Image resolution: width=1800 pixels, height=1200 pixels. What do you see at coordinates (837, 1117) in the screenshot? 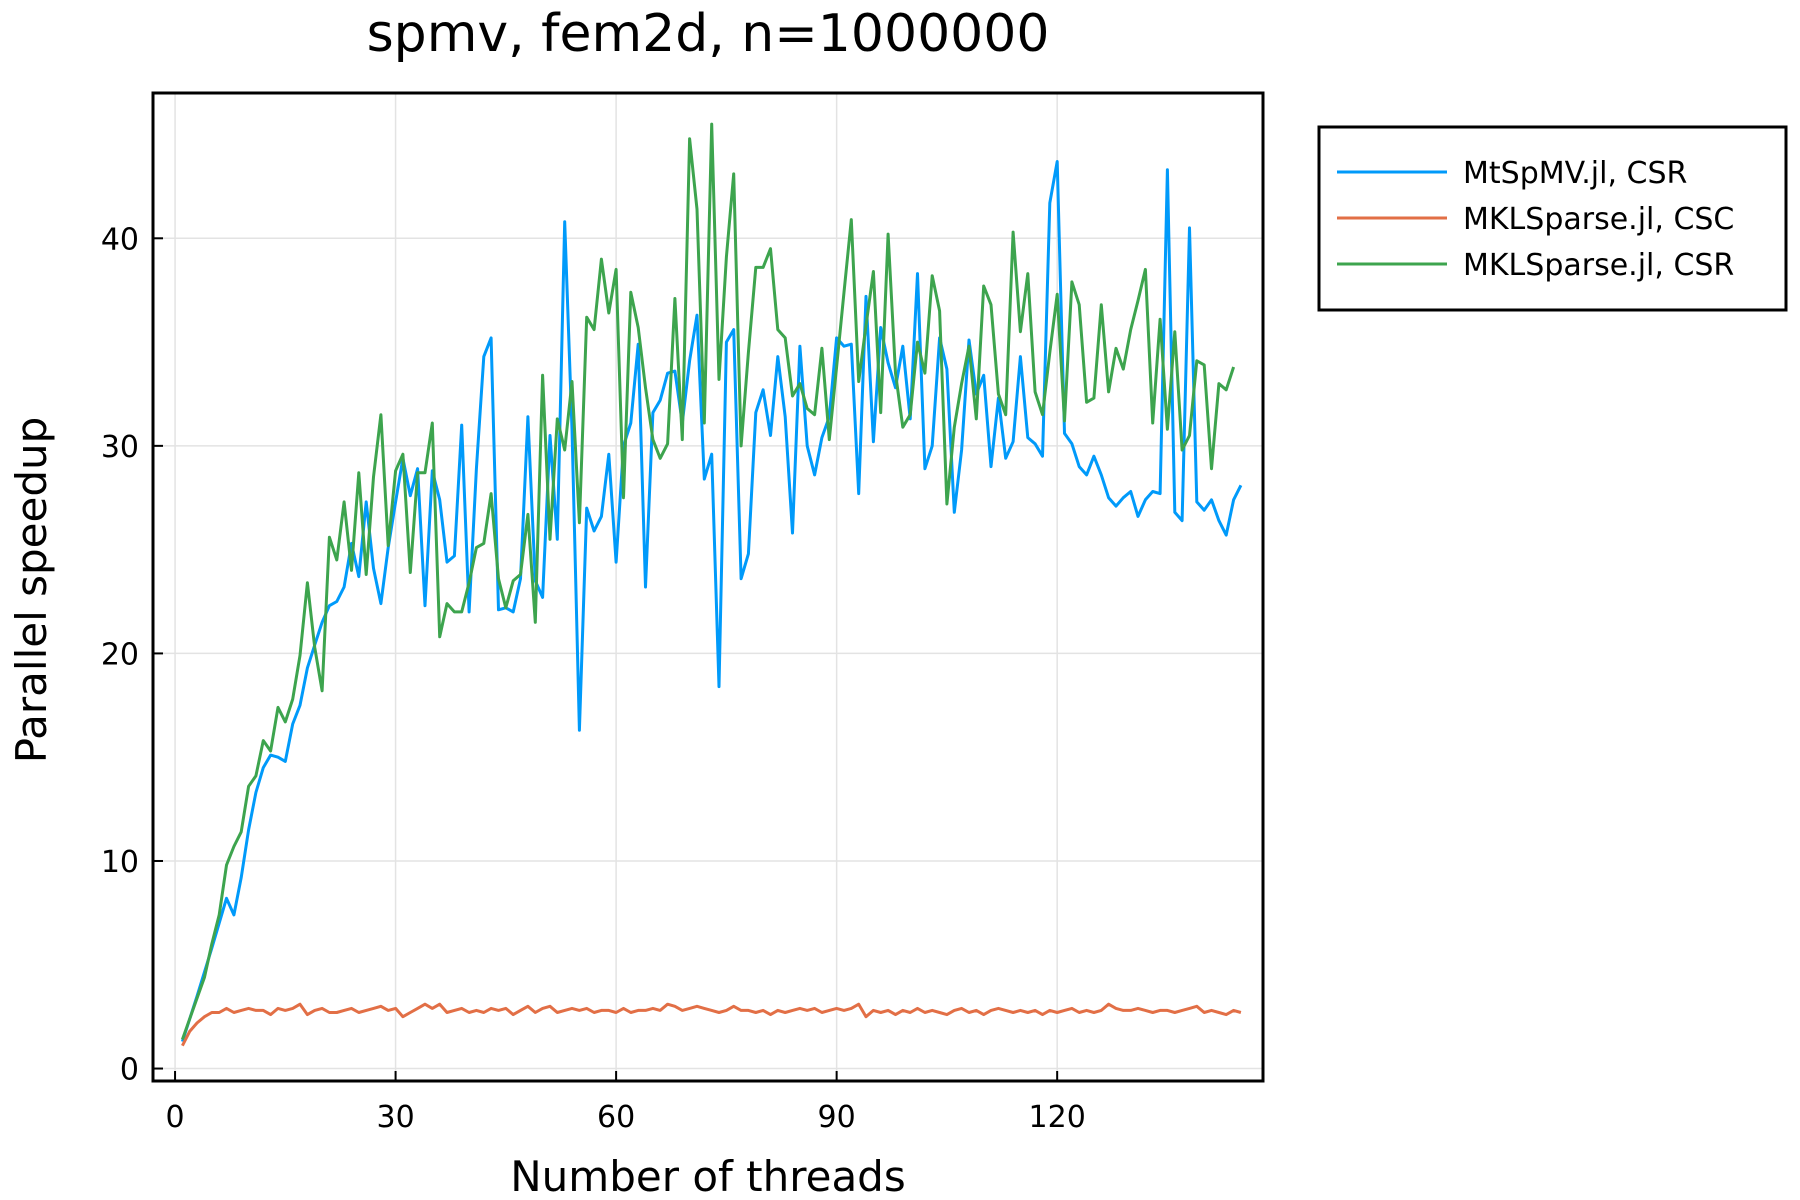
I see `x-tick-label: 90` at bounding box center [837, 1117].